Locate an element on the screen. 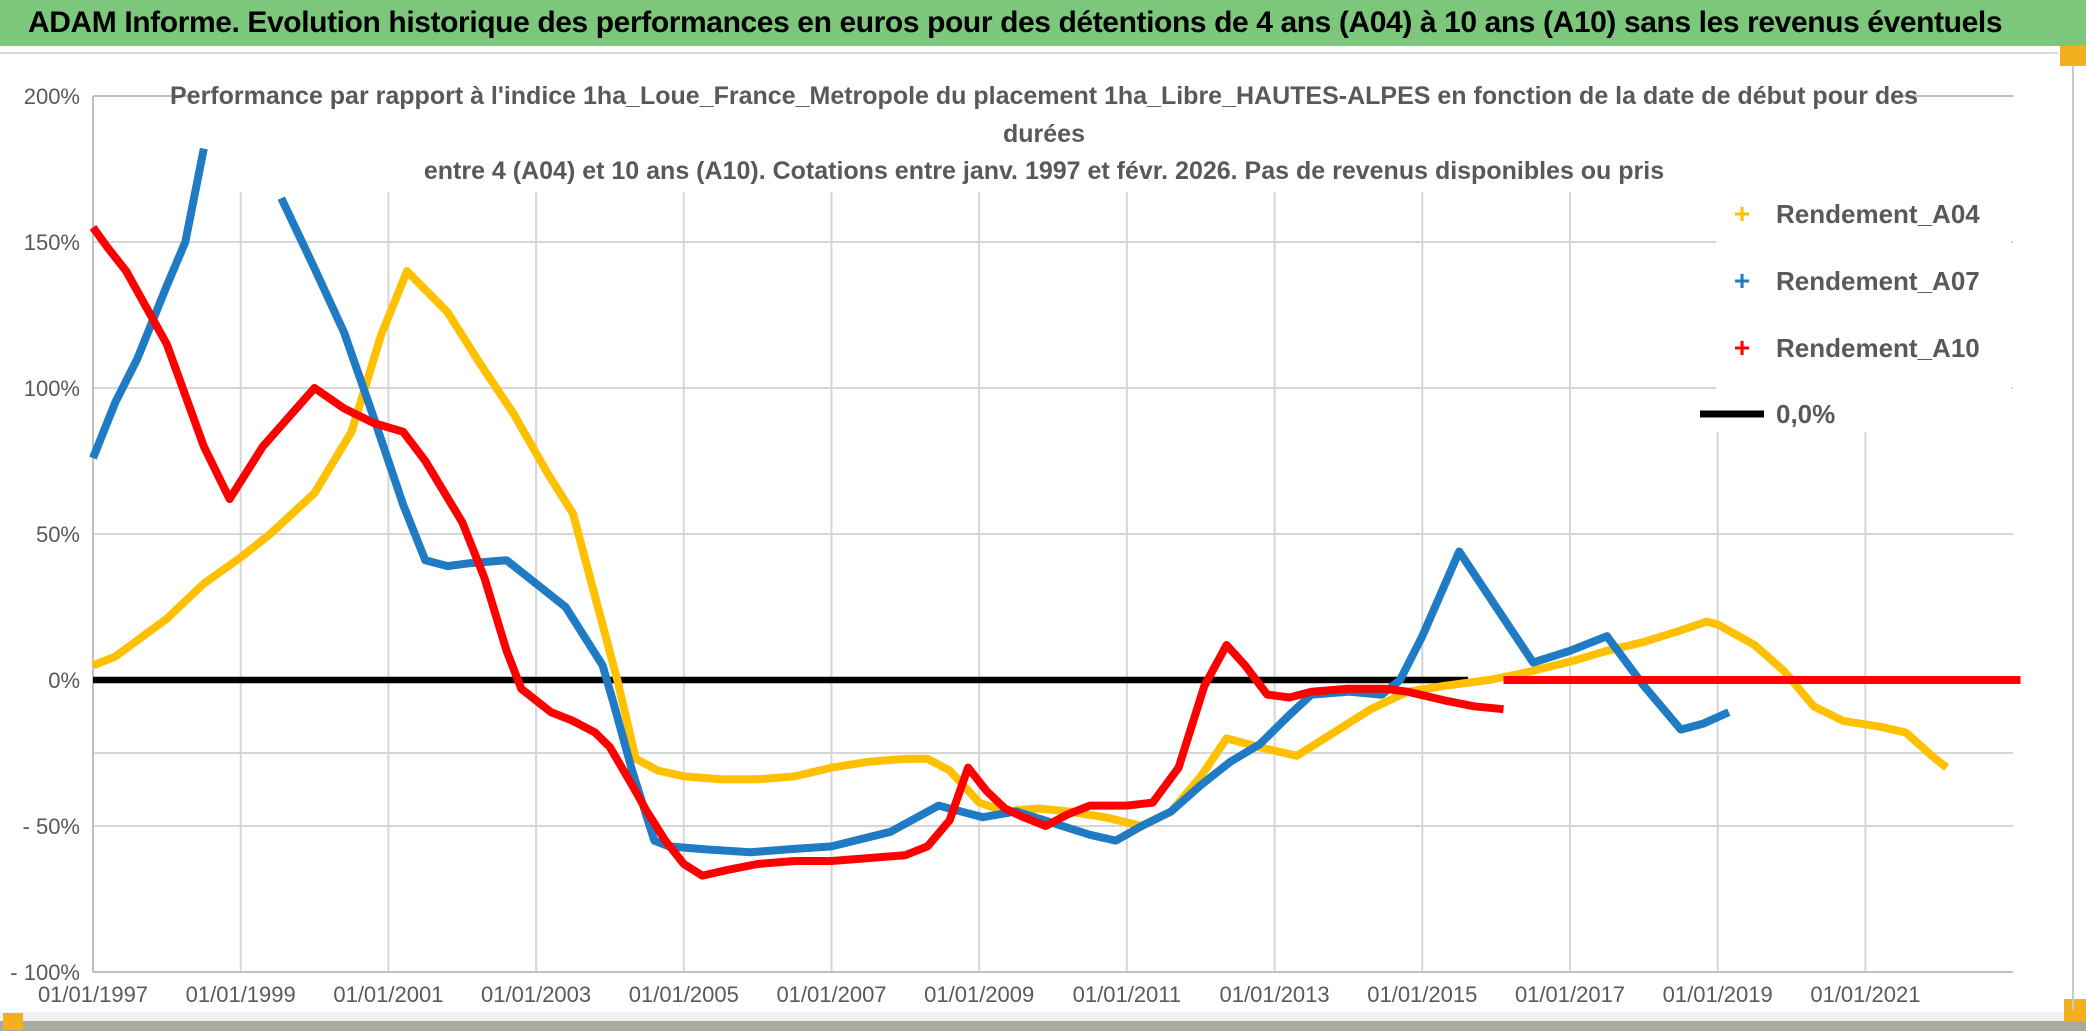 The height and width of the screenshot is (1031, 2086). y-axis-tick-label: 100% is located at coordinates (52, 388).